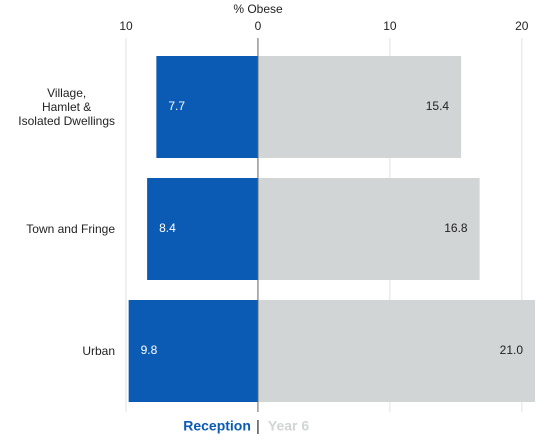  Describe the element at coordinates (70, 229) in the screenshot. I see `category-label: Town and Fringe` at that location.